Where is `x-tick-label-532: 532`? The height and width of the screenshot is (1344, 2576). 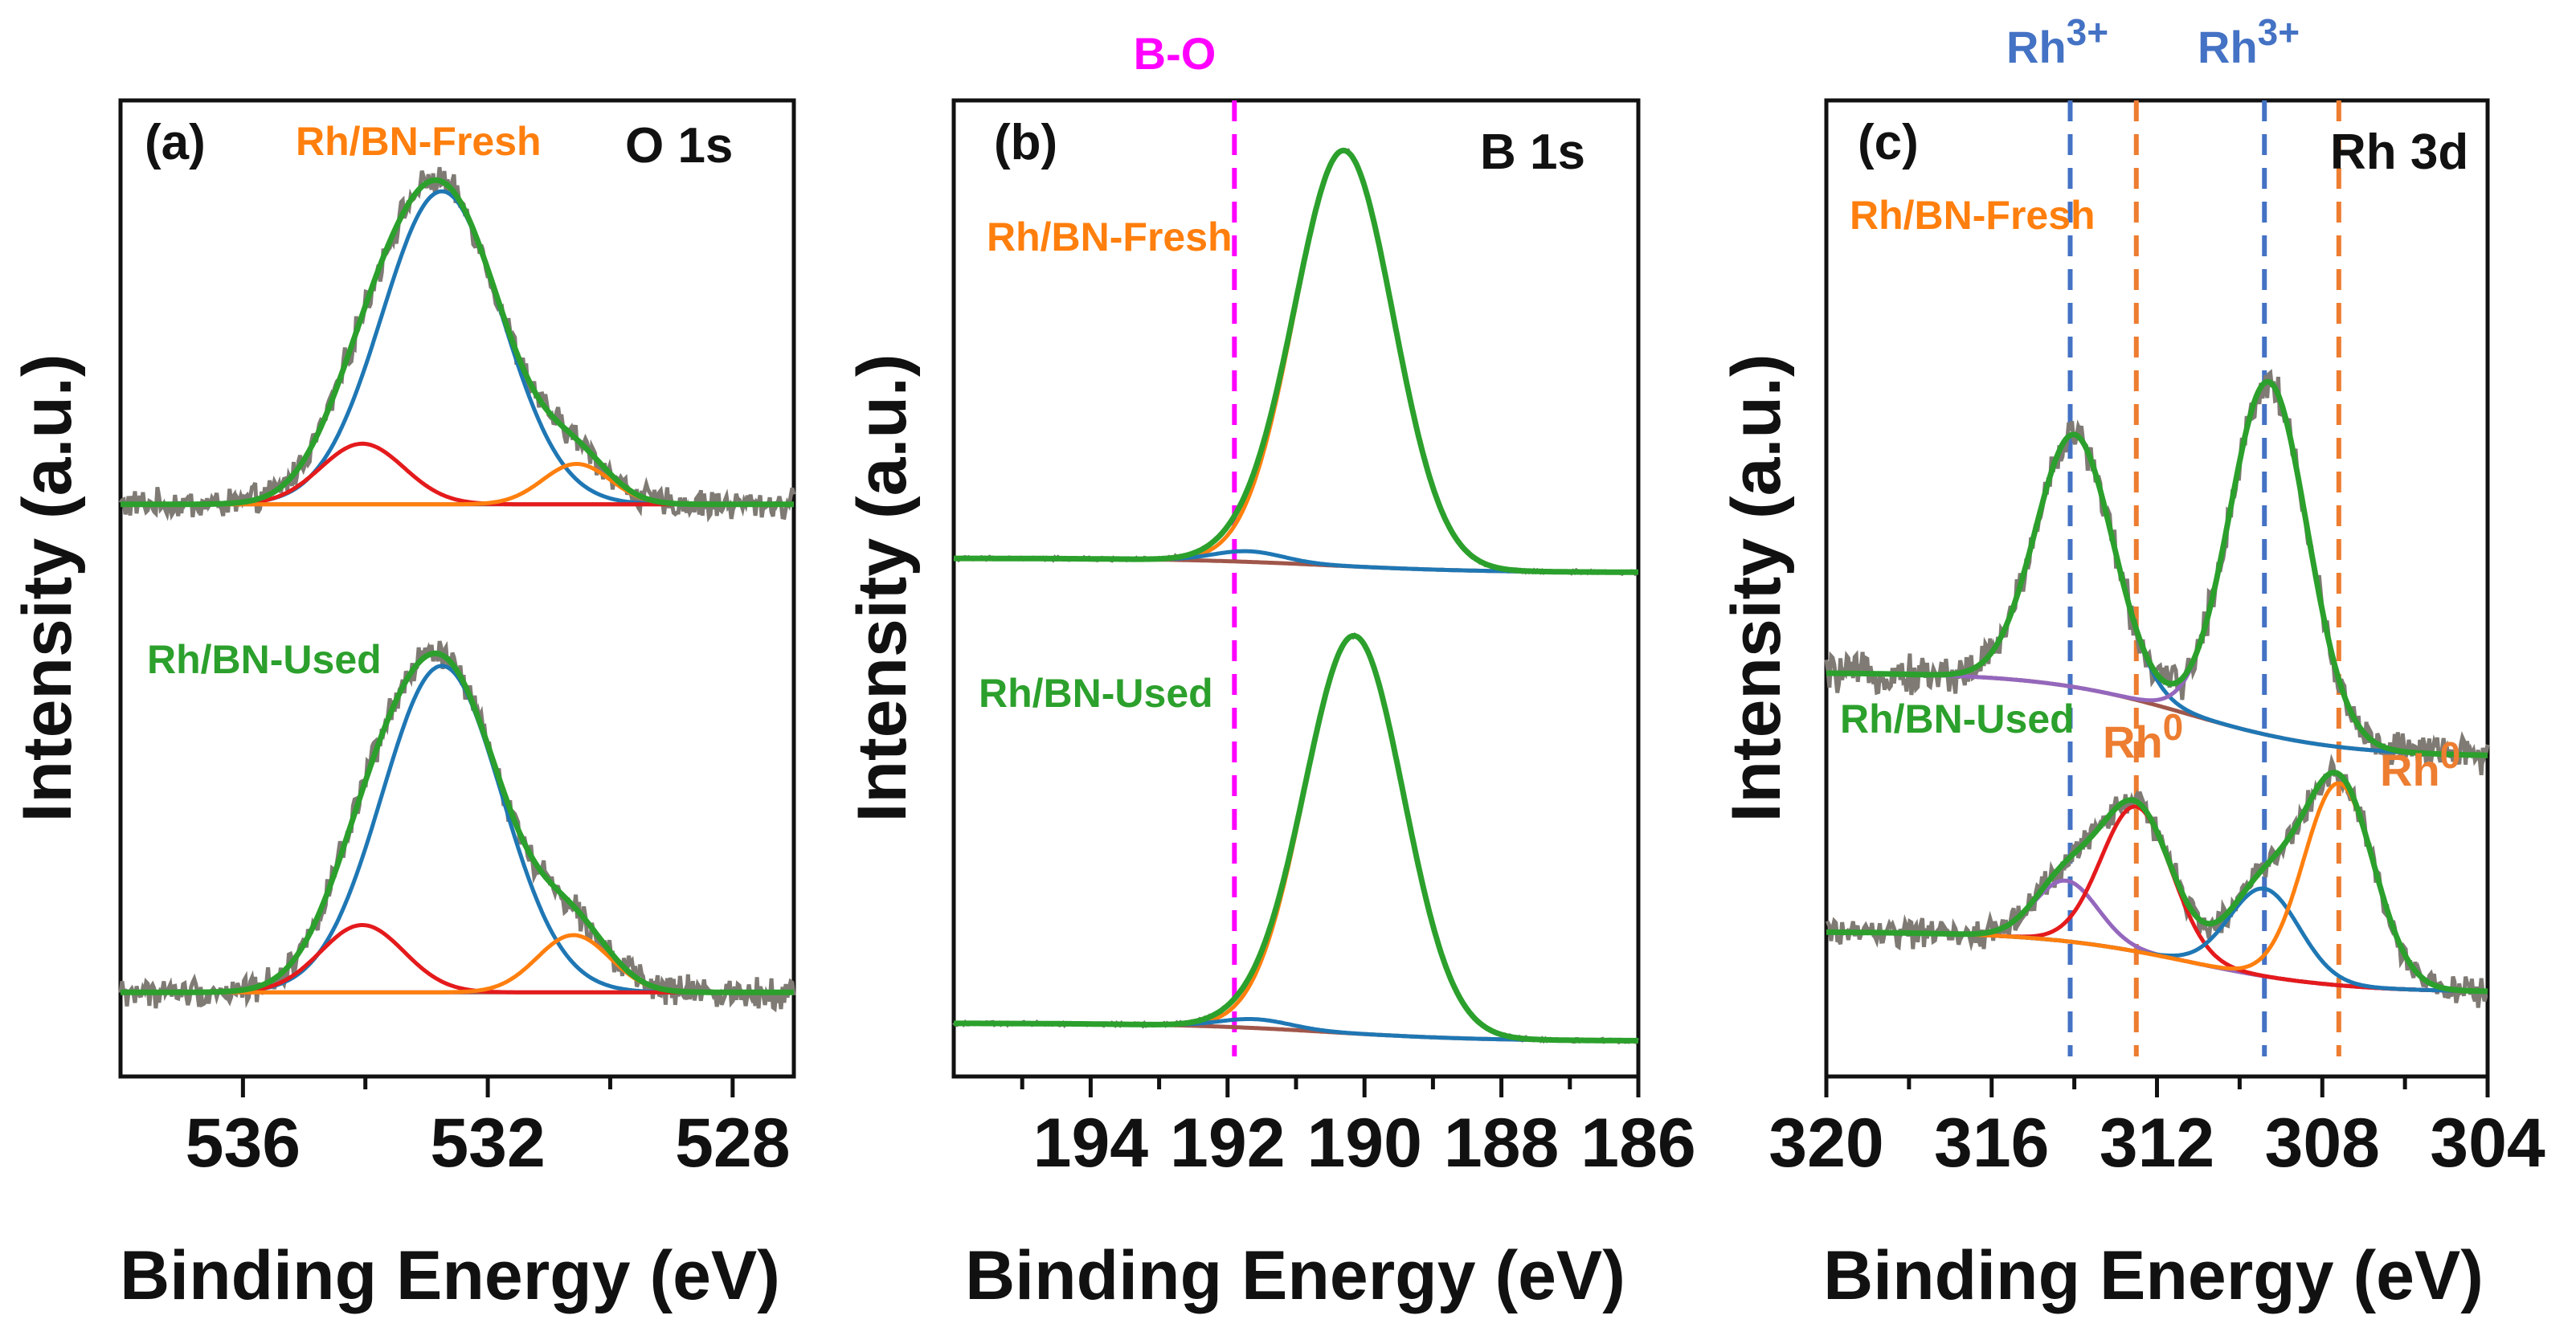 x-tick-label-532: 532 is located at coordinates (488, 1143).